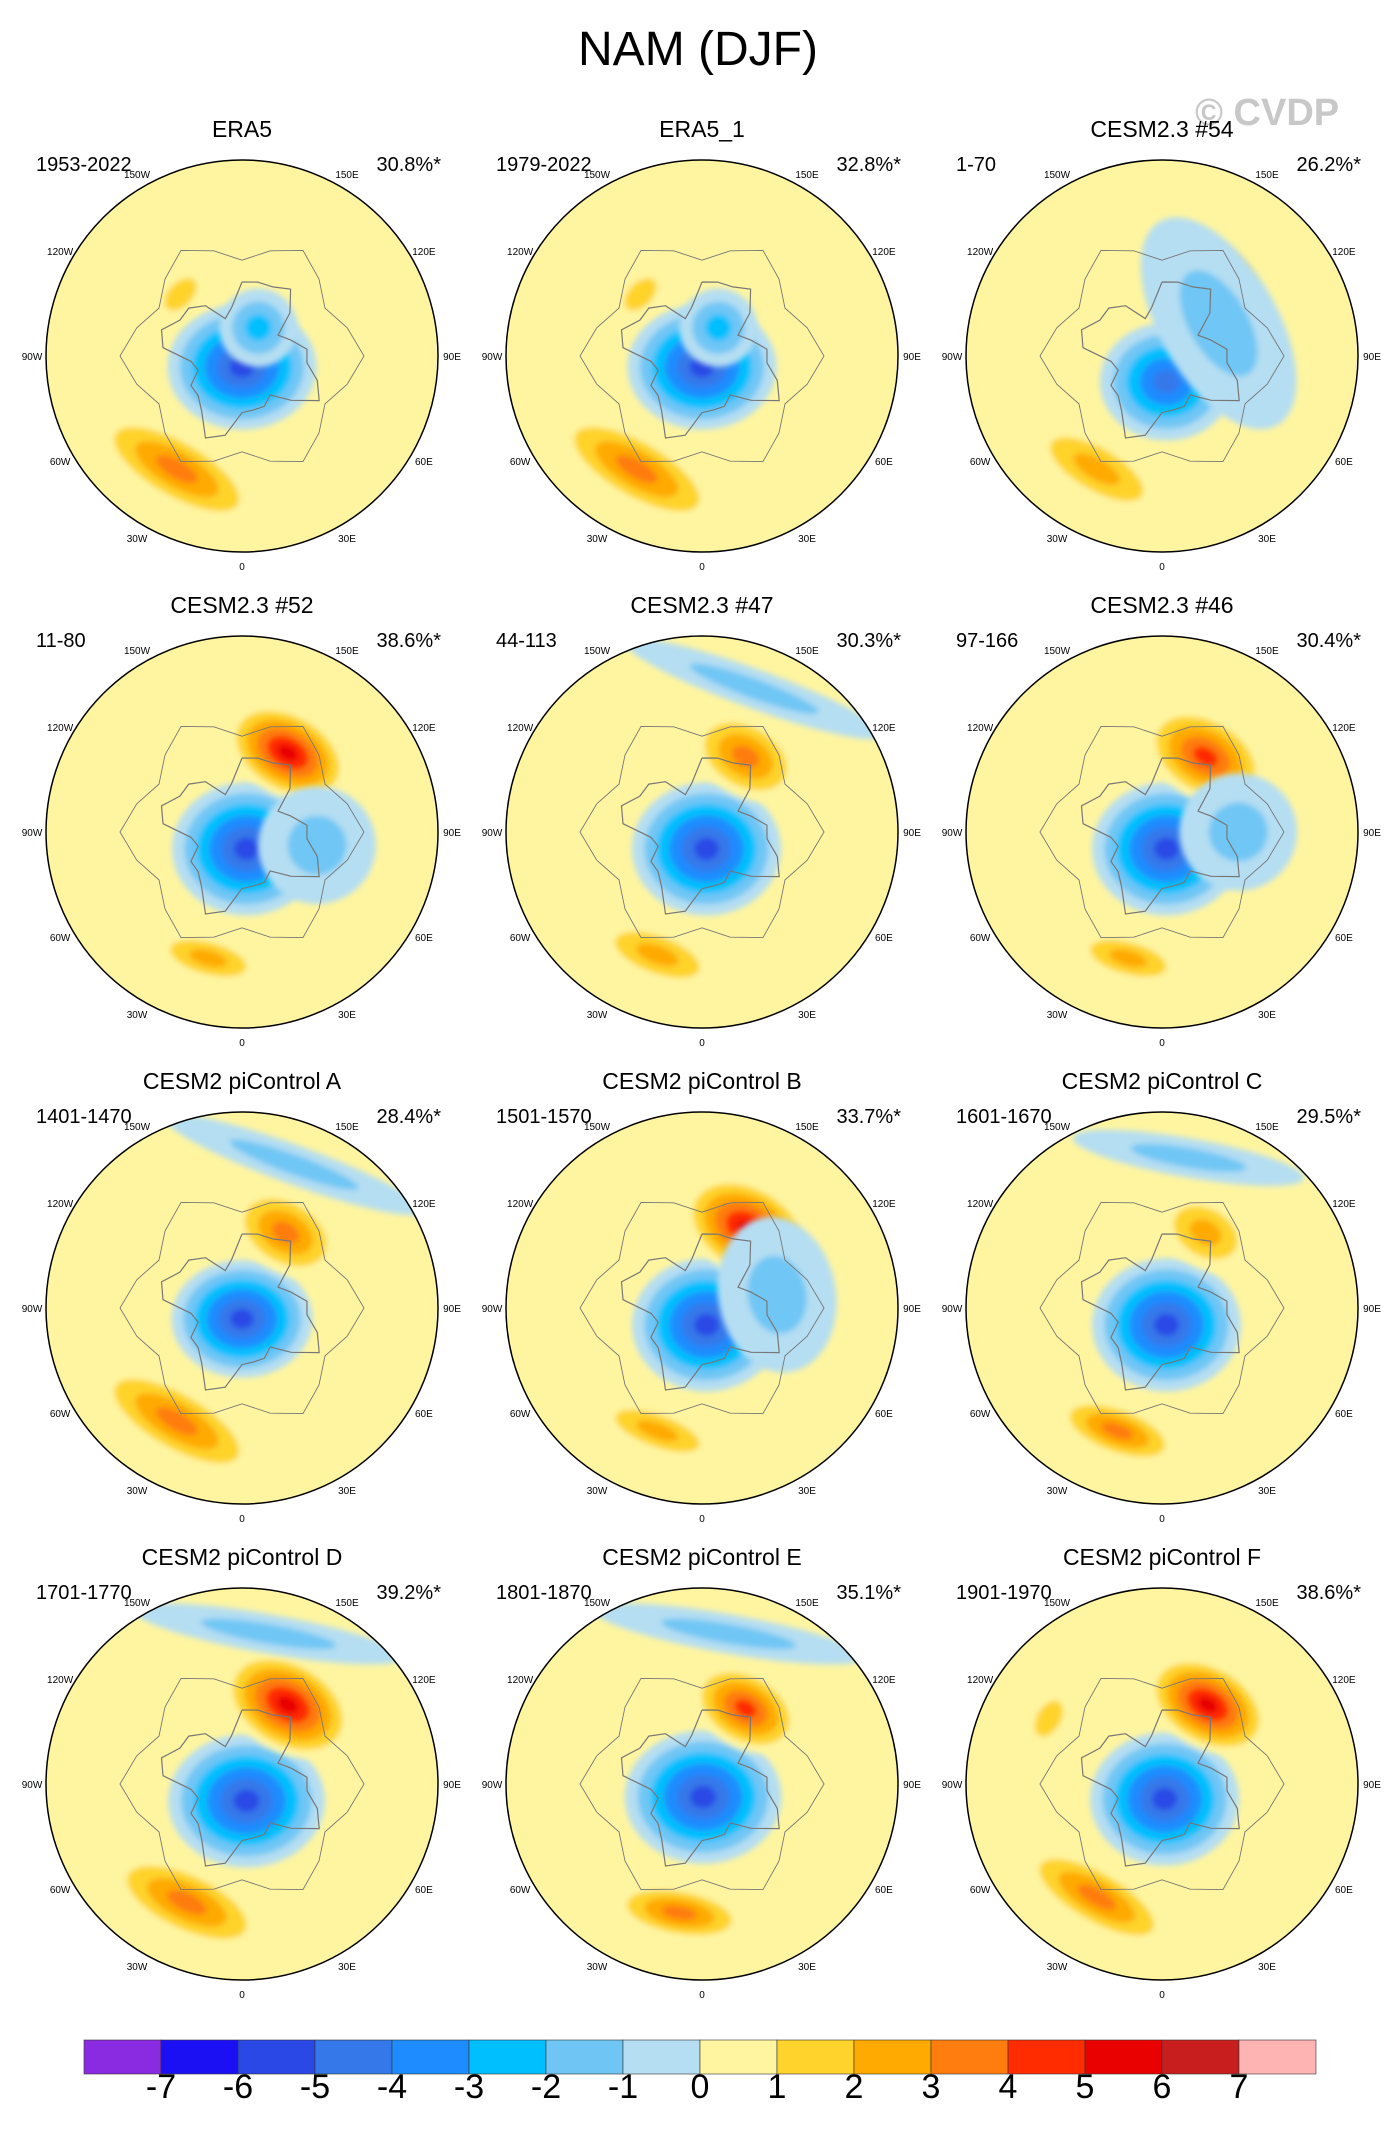 The width and height of the screenshot is (1396, 2130). I want to click on panel-period: 1-70, so click(976, 165).